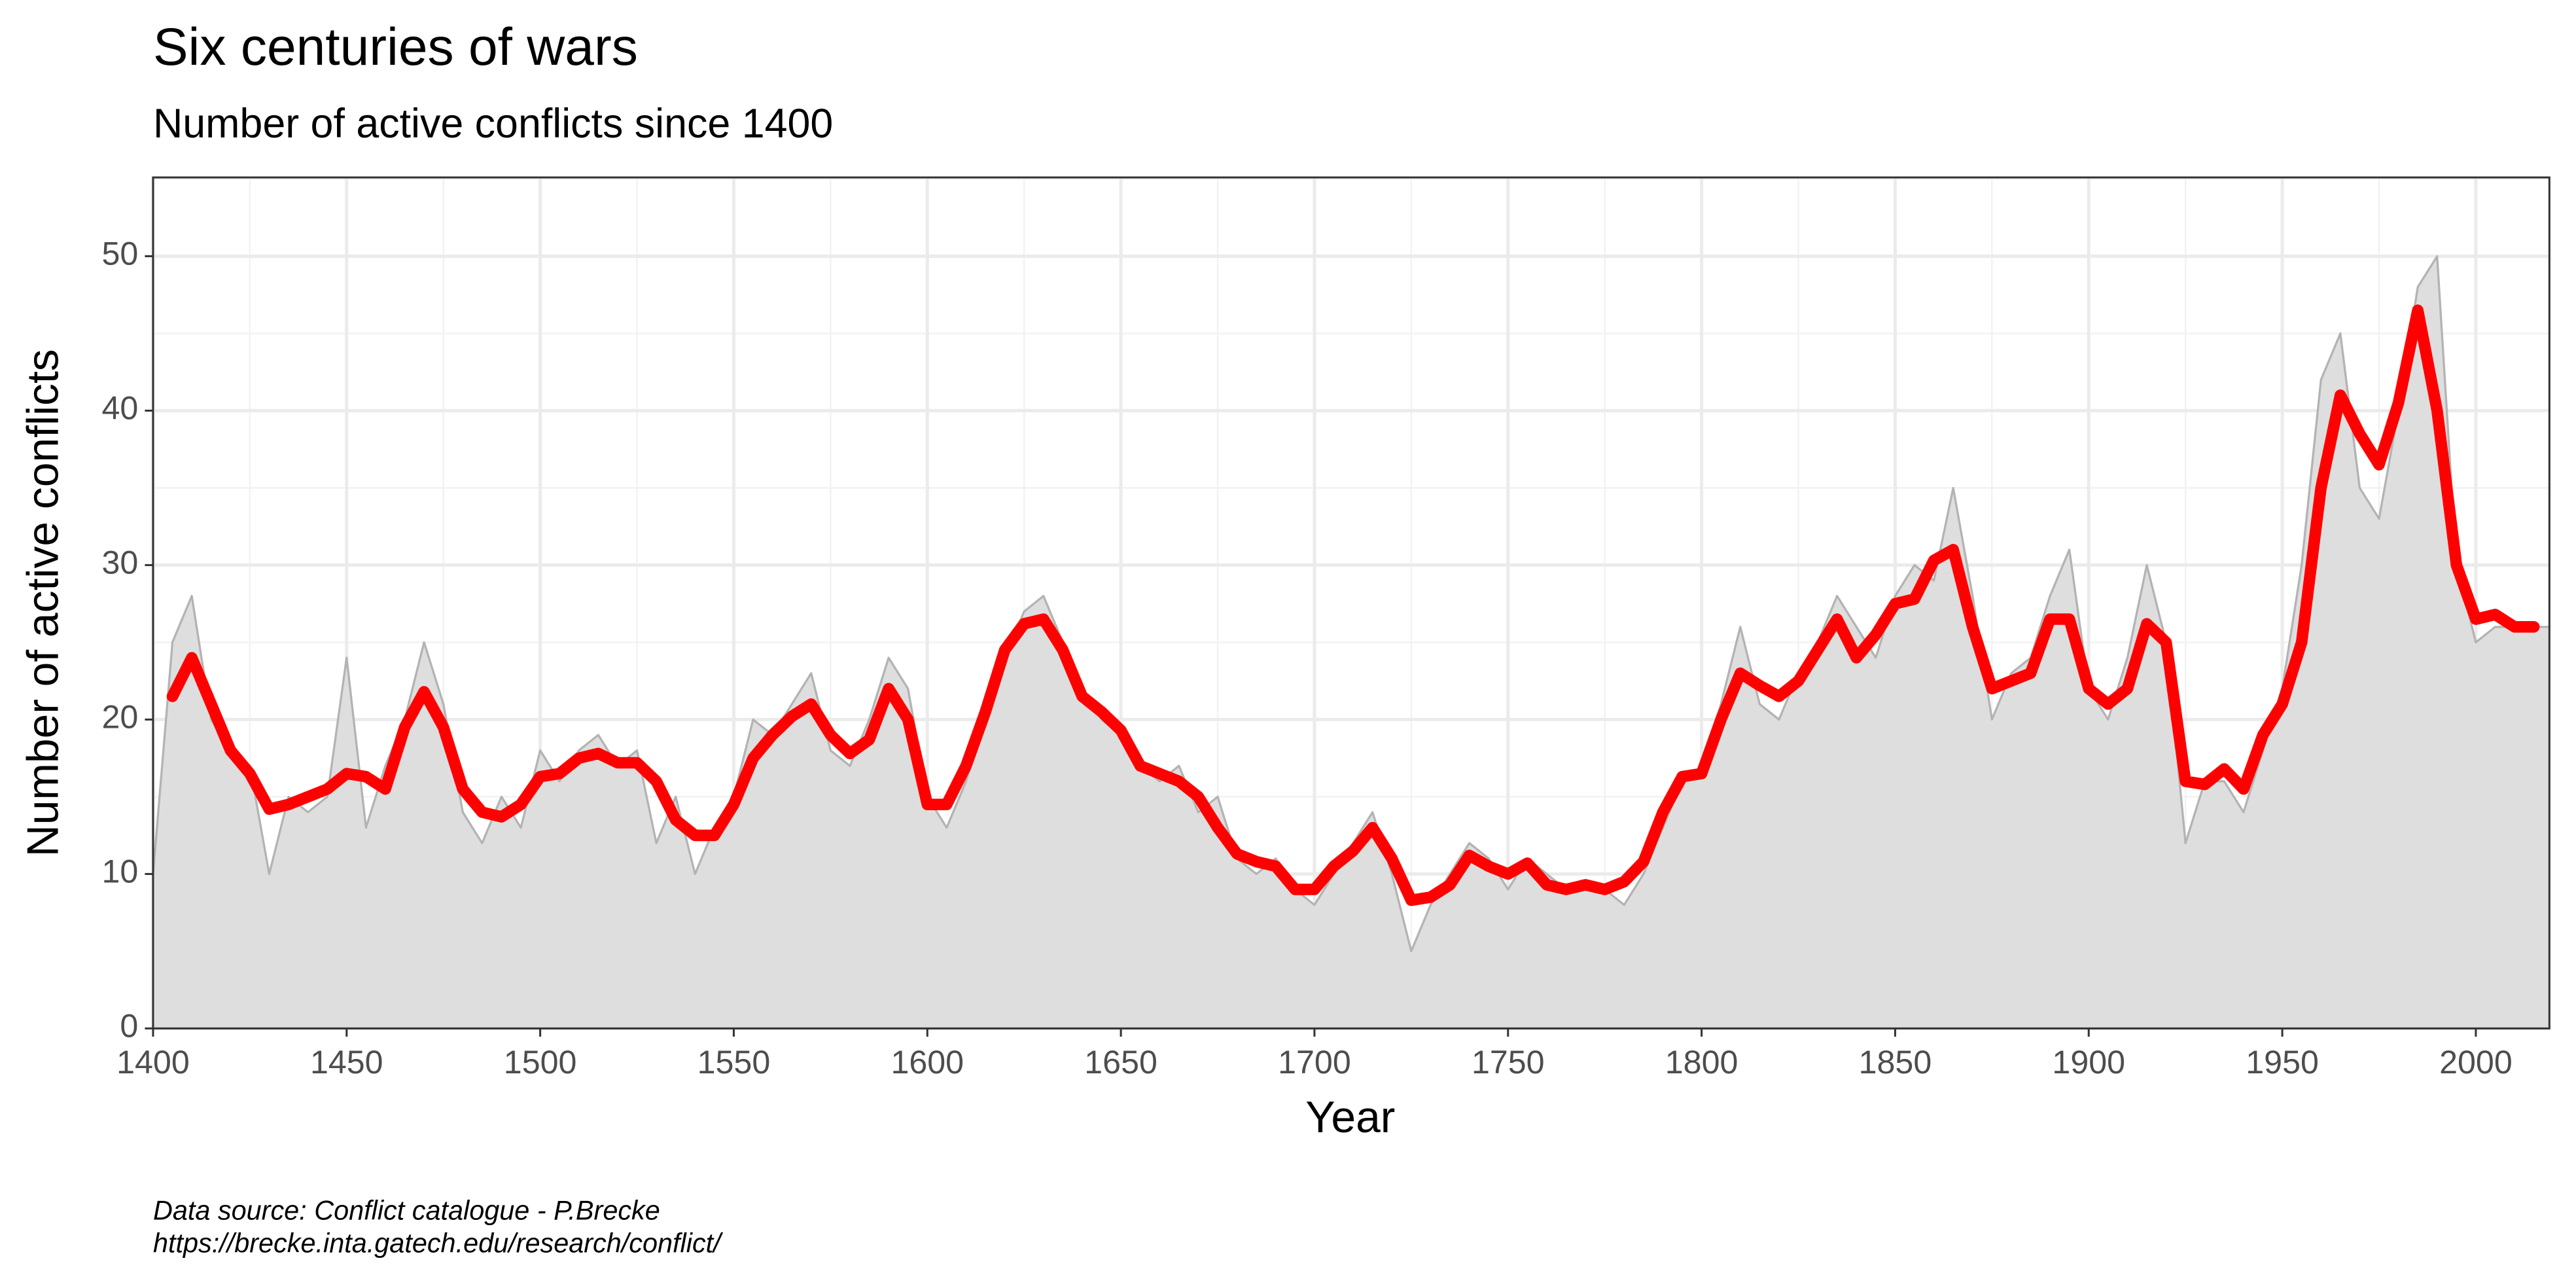 The height and width of the screenshot is (1288, 2576). I want to click on x-axis-title: Year, so click(1350, 1117).